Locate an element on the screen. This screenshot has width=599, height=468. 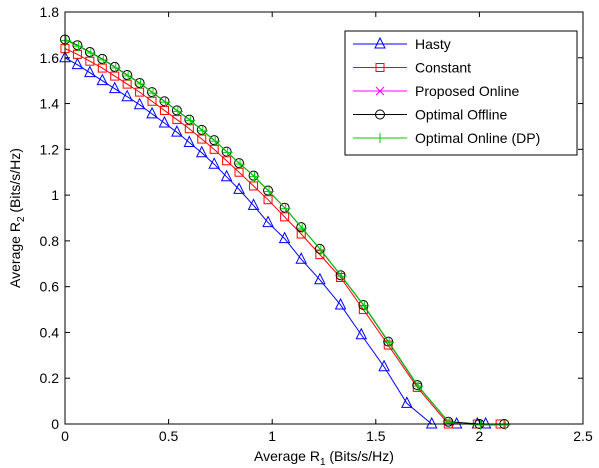
legend-swatch-square-marker is located at coordinates (380, 67).